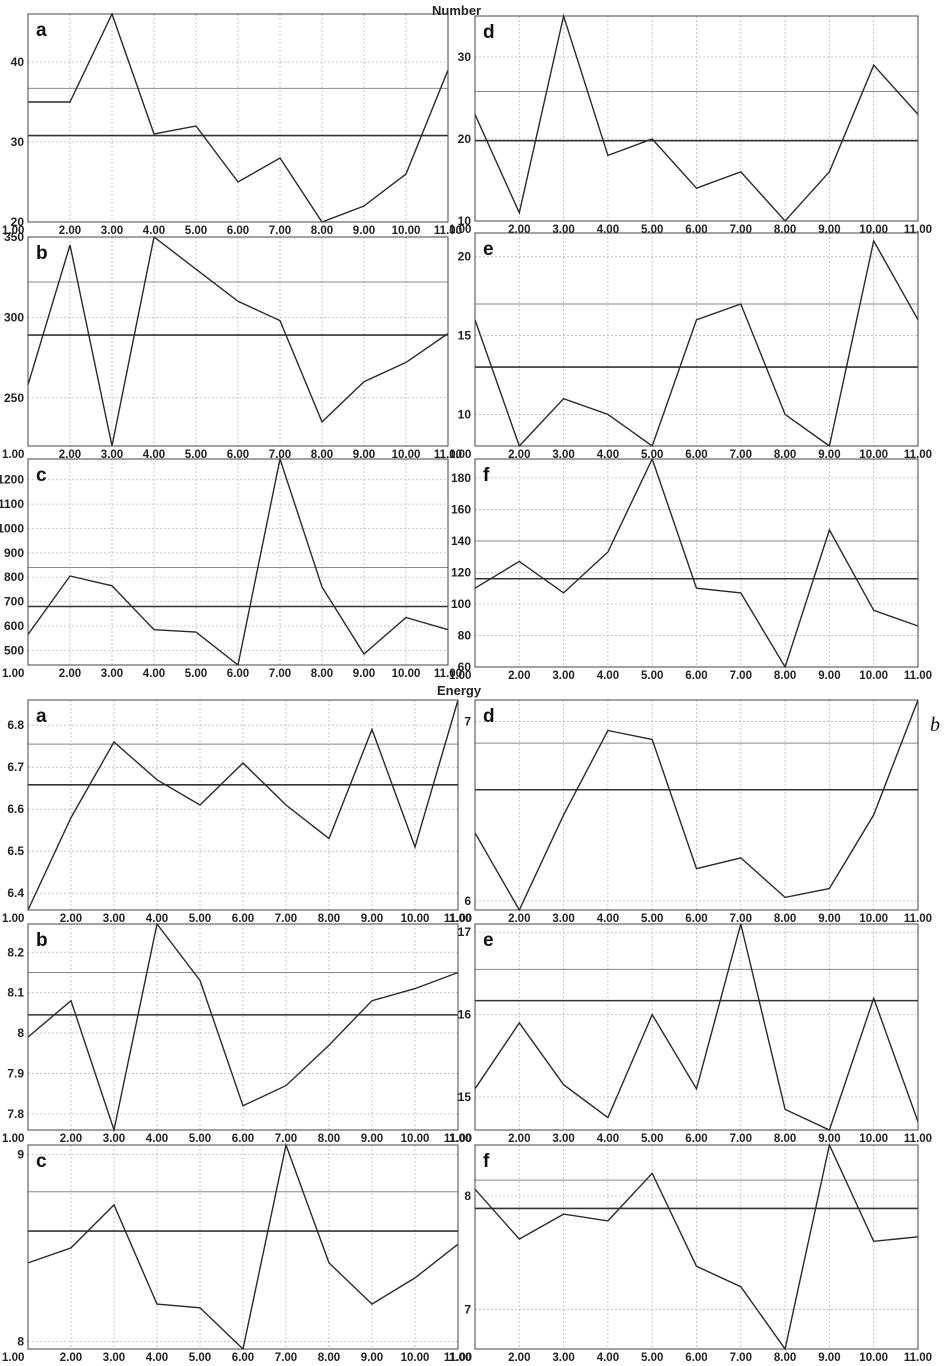 Image resolution: width=945 pixels, height=1366 pixels. What do you see at coordinates (696, 1246) in the screenshot?
I see `chart-energy-f-series-line` at bounding box center [696, 1246].